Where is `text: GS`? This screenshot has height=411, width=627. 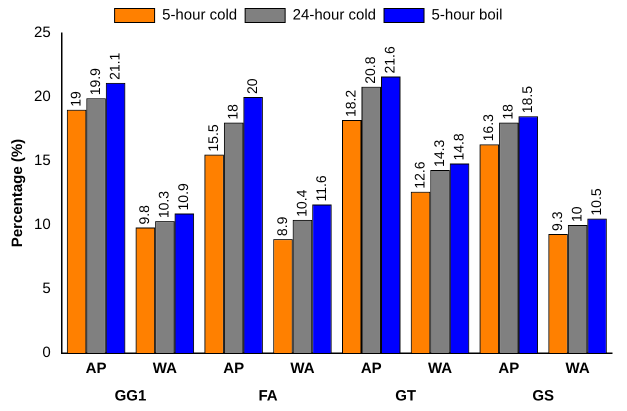
text: GS is located at coordinates (543, 396).